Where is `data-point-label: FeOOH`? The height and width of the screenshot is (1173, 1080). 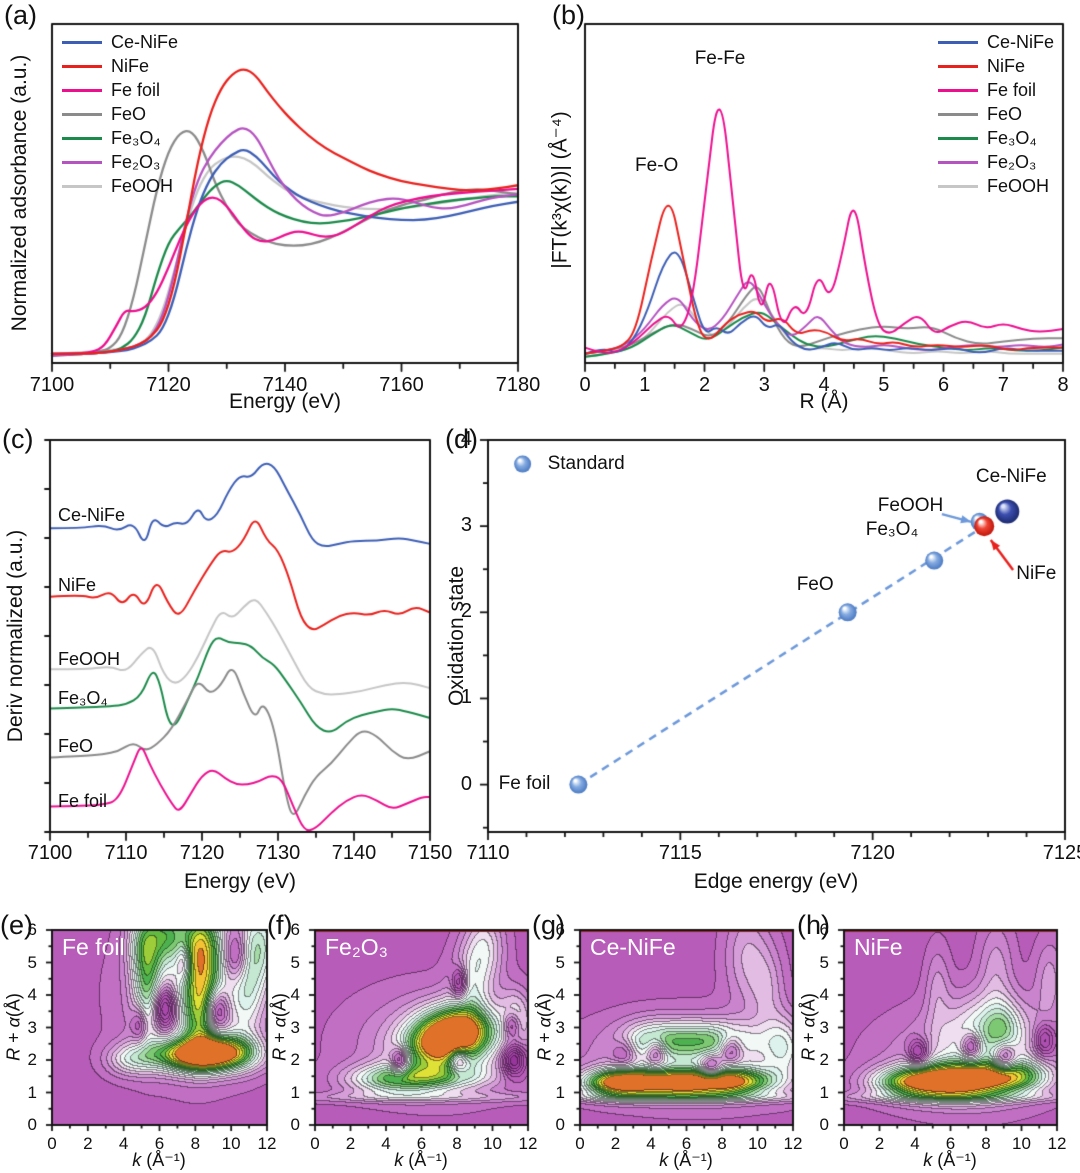
data-point-label: FeOOH is located at coordinates (910, 506).